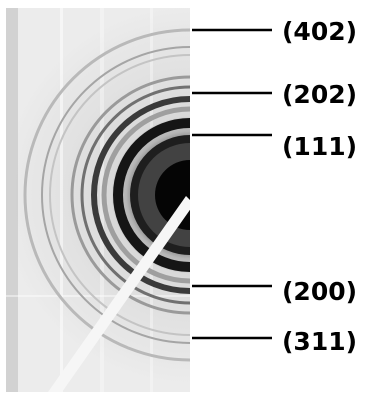 The height and width of the screenshot is (394, 376). What do you see at coordinates (172, 195) in the screenshot?
I see `center-spot` at bounding box center [172, 195].